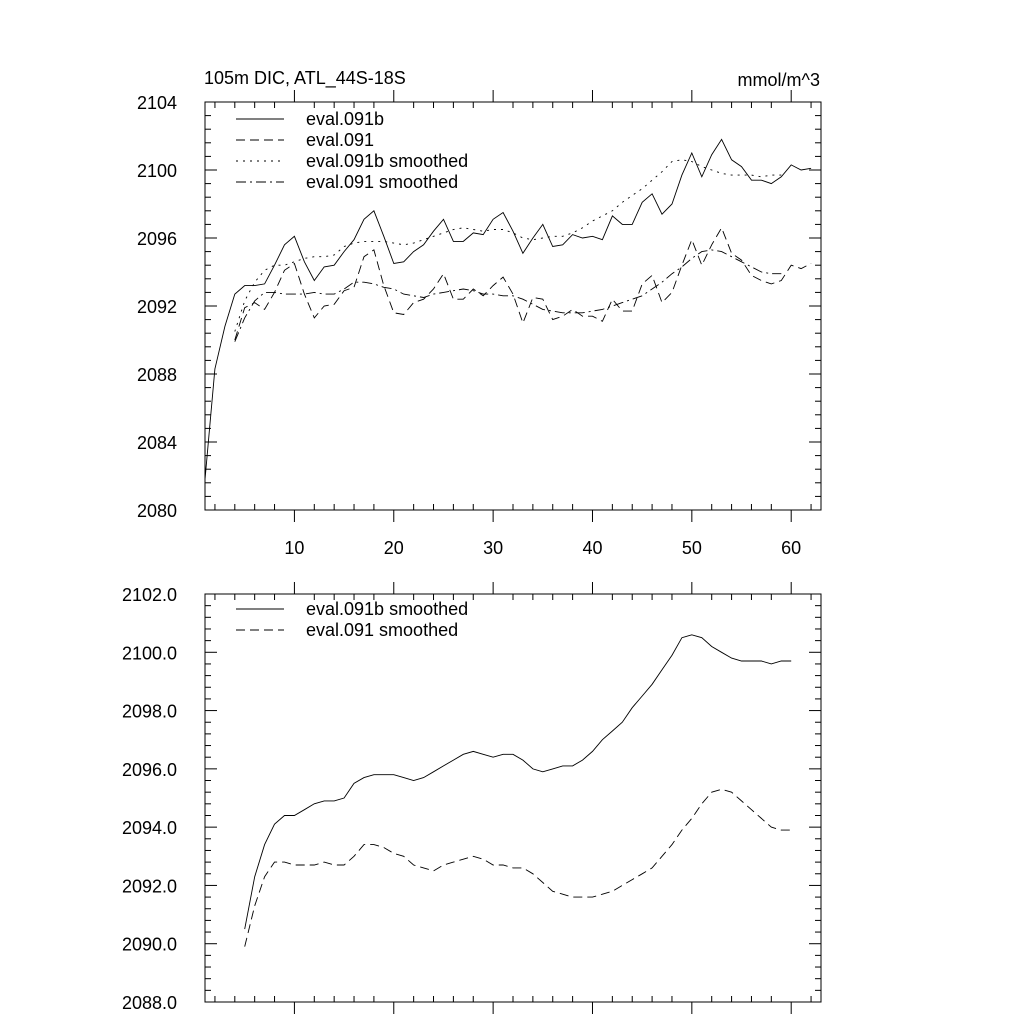  What do you see at coordinates (157, 239) in the screenshot?
I see `y-tick-label: 2096` at bounding box center [157, 239].